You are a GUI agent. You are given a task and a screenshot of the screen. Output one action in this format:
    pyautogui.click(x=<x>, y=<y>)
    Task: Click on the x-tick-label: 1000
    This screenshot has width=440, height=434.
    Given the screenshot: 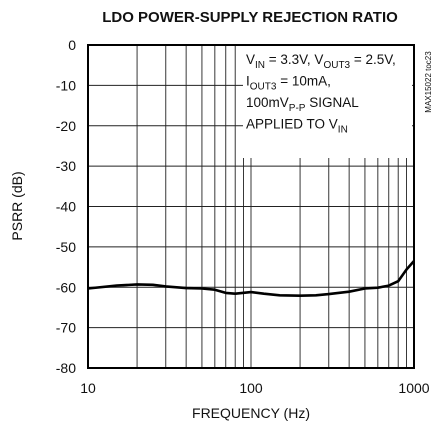 What is the action you would take?
    pyautogui.click(x=413, y=388)
    